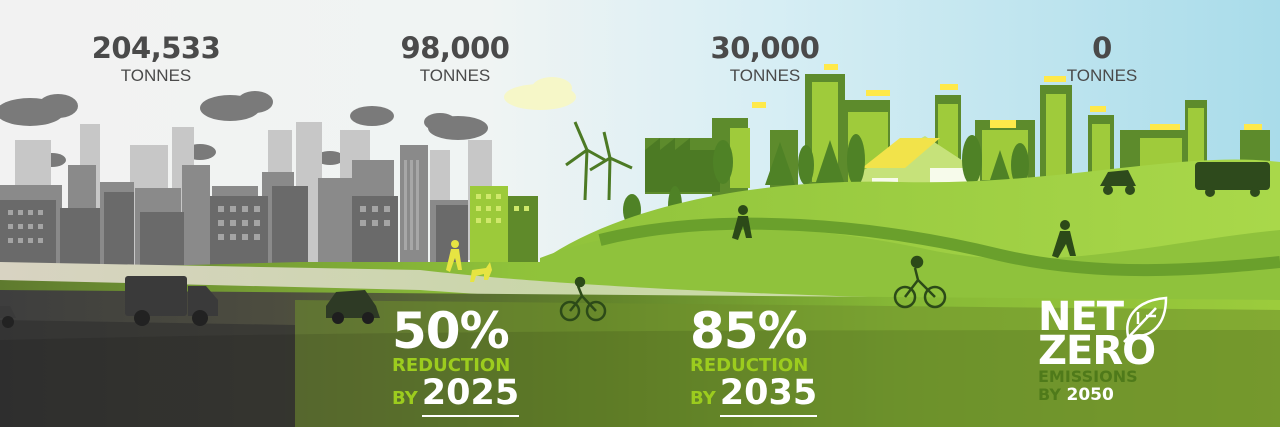 Image resolution: width=1280 pixels, height=427 pixels. What do you see at coordinates (583, 299) in the screenshot?
I see `cyclist-icon` at bounding box center [583, 299].